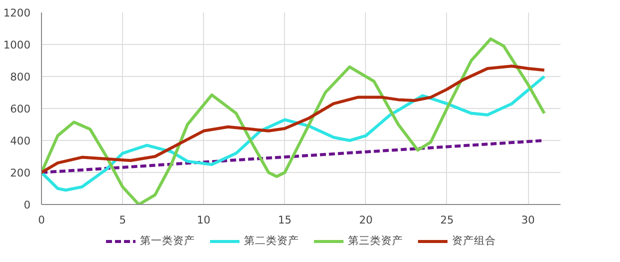 The width and height of the screenshot is (620, 262). What do you see at coordinates (20, 141) in the screenshot?
I see `y-tick-label: 400` at bounding box center [20, 141].